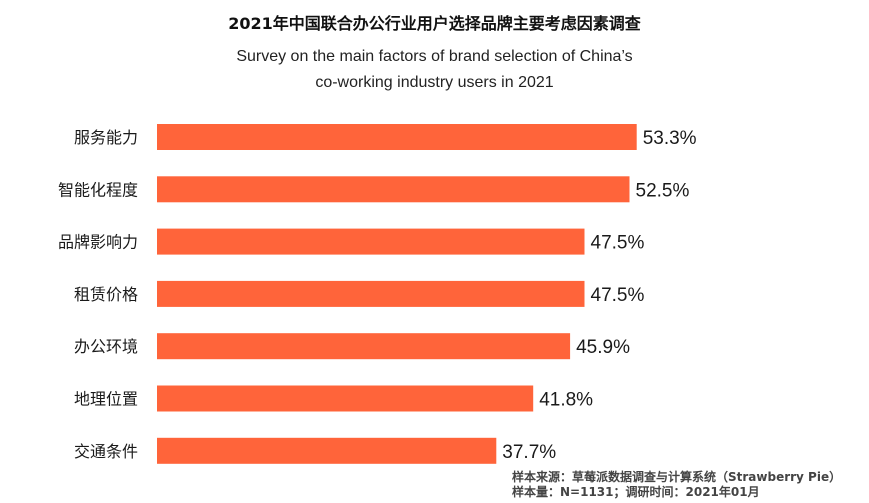  I want to click on category-label: 智能化程度, so click(98, 189).